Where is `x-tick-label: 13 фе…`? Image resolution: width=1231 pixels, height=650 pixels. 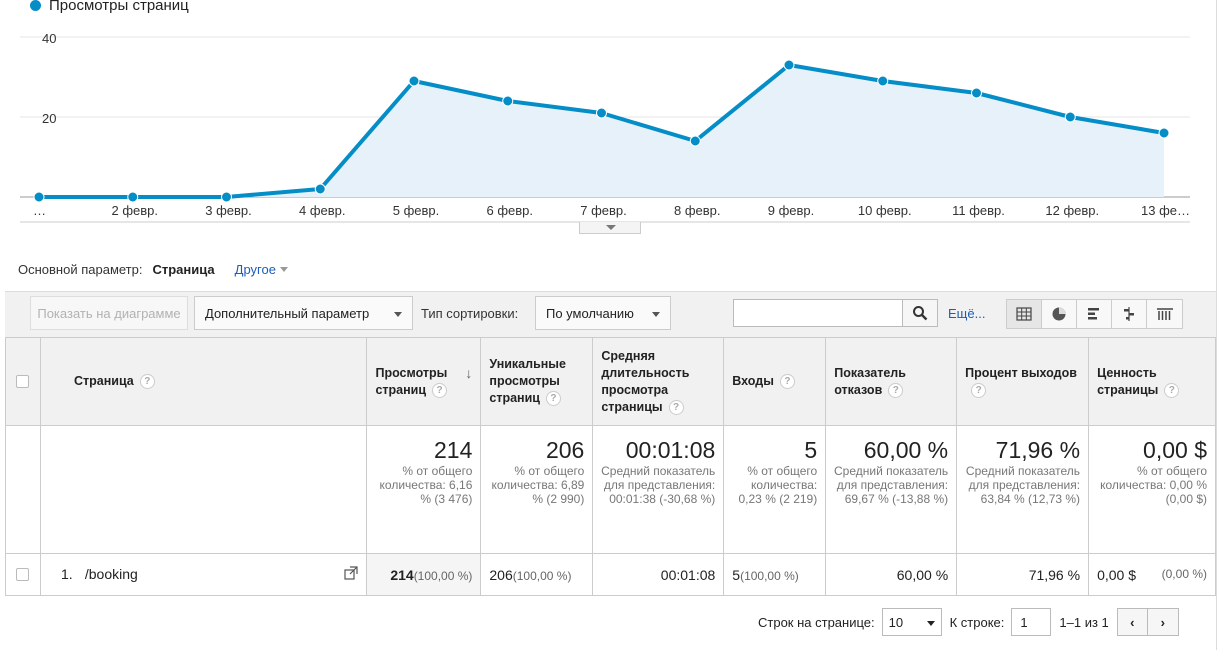
x-tick-label: 13 фе… is located at coordinates (1165, 210).